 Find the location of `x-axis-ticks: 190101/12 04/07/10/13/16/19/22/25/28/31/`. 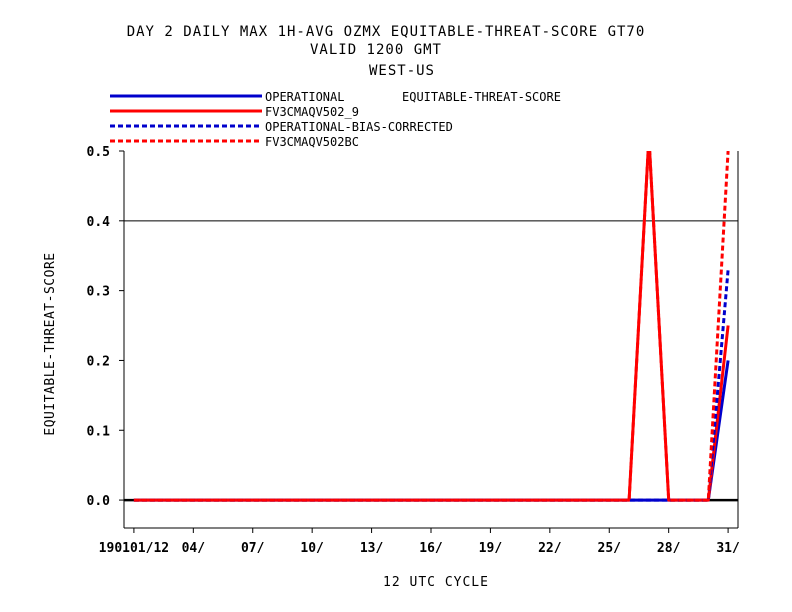

x-axis-ticks: 190101/12 04/07/10/13/16/19/22/25/28/31/ is located at coordinates (419, 542).